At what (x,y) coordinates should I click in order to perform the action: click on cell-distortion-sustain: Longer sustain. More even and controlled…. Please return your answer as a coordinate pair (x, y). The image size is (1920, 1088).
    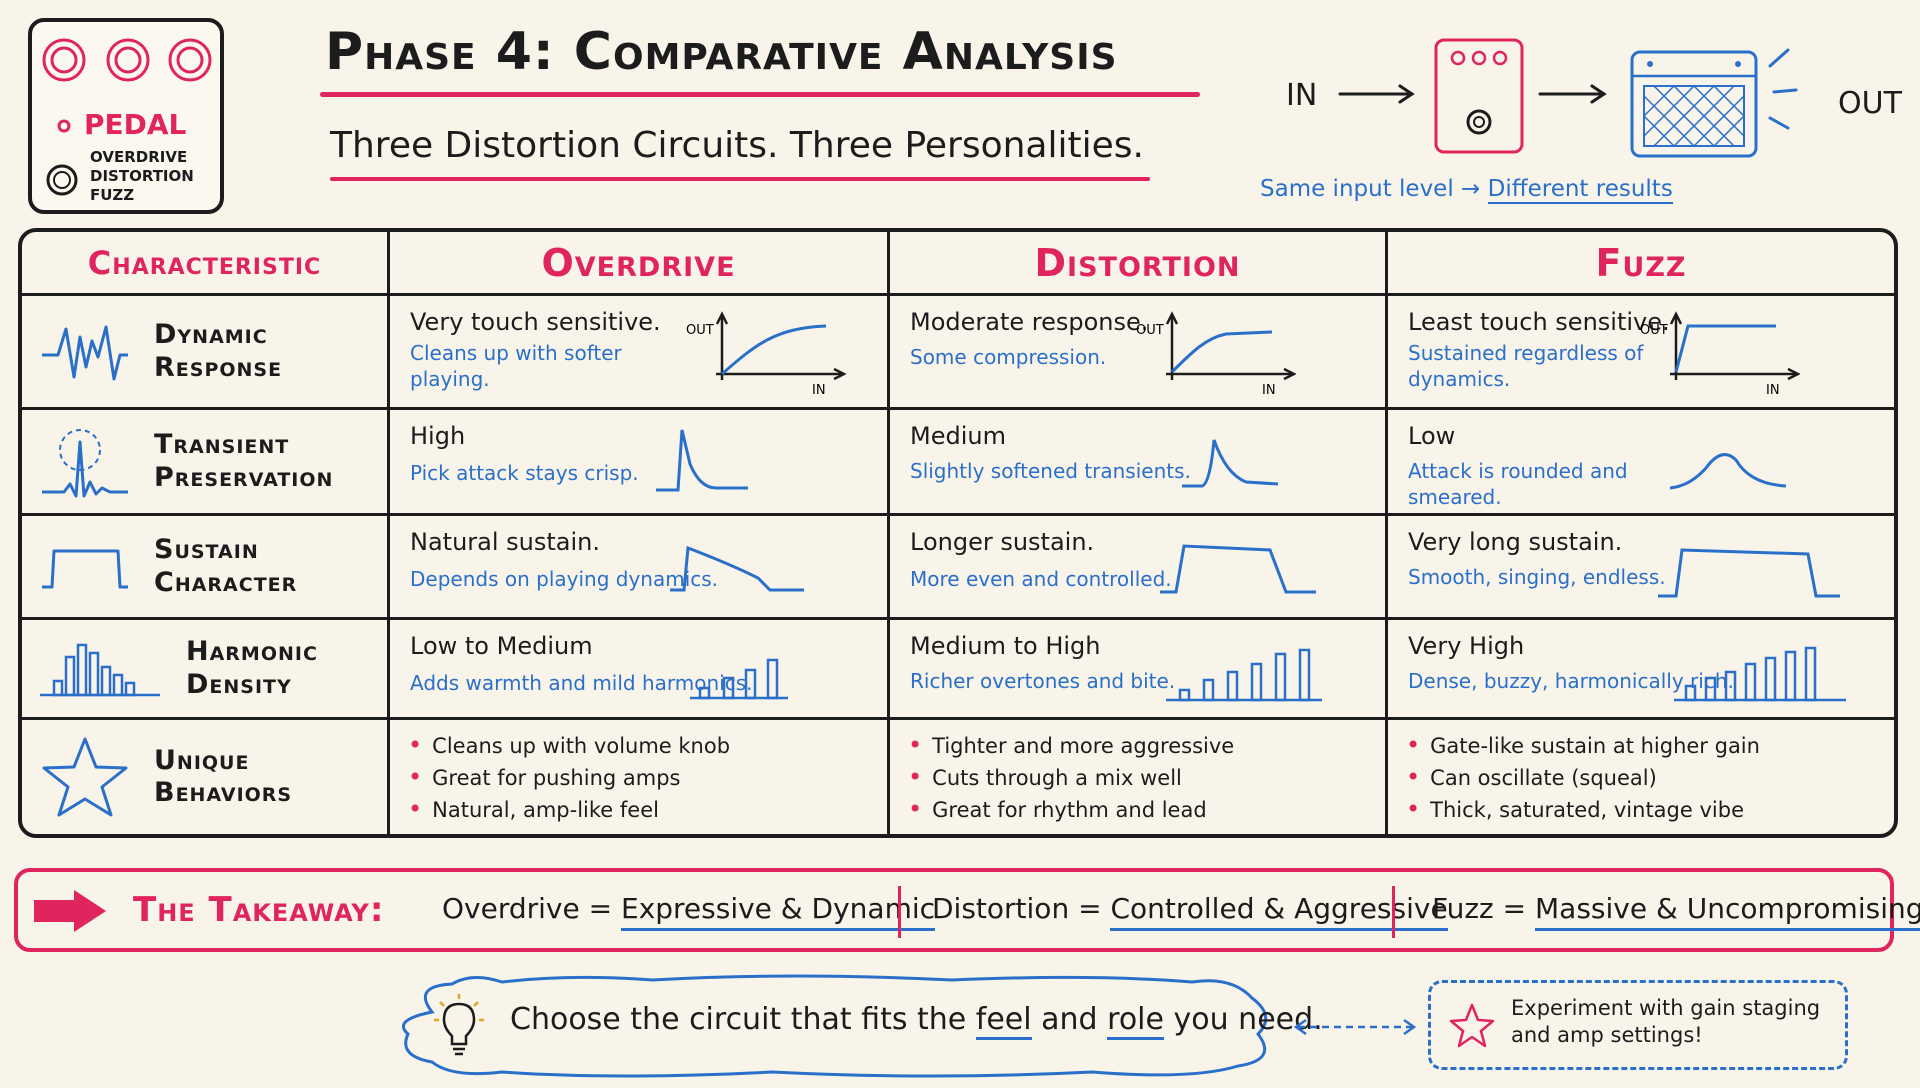
    Looking at the image, I should click on (1139, 568).